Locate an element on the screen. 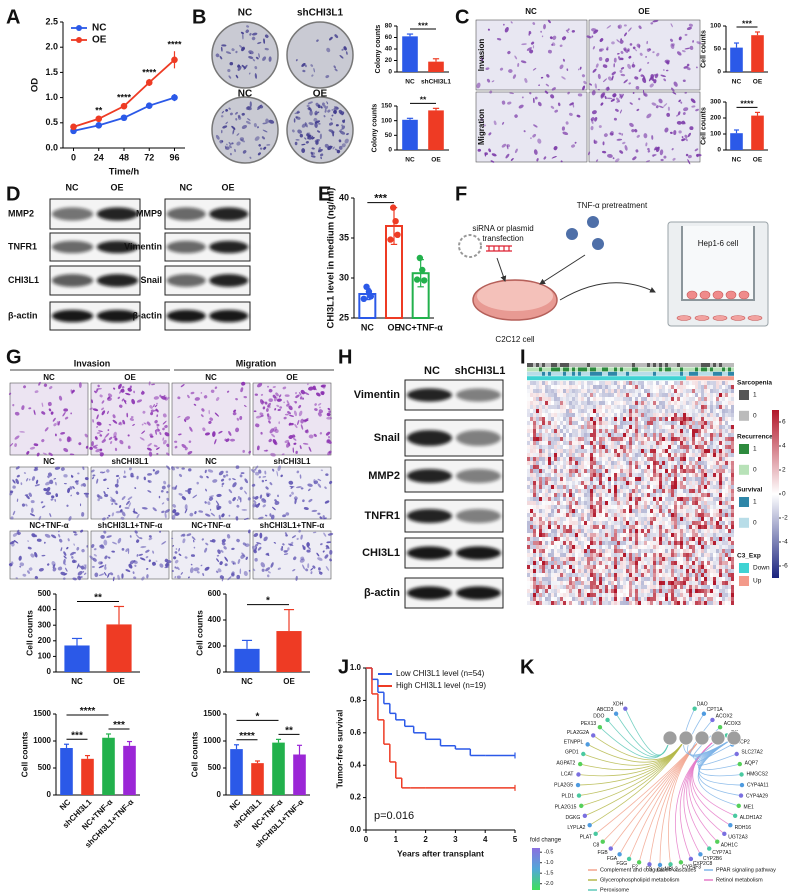  bar is located at coordinates (736, 141).